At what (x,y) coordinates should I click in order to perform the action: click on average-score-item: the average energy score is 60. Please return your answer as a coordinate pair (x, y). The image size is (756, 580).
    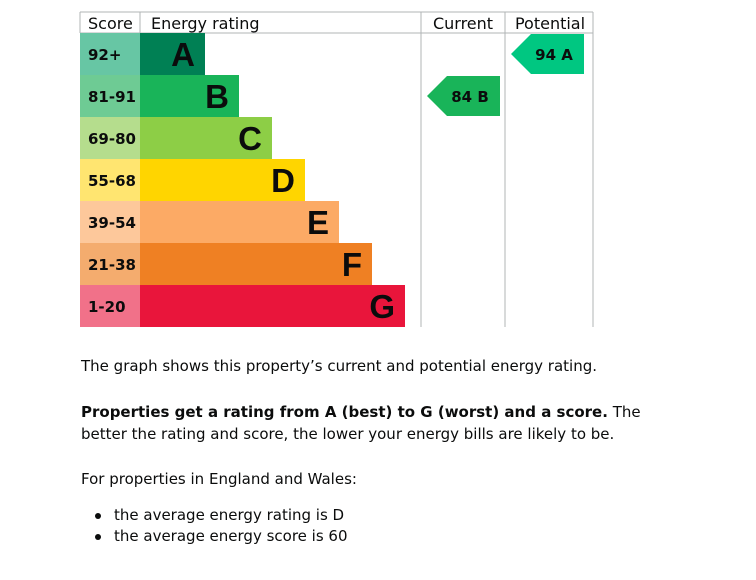
    Looking at the image, I should click on (220, 536).